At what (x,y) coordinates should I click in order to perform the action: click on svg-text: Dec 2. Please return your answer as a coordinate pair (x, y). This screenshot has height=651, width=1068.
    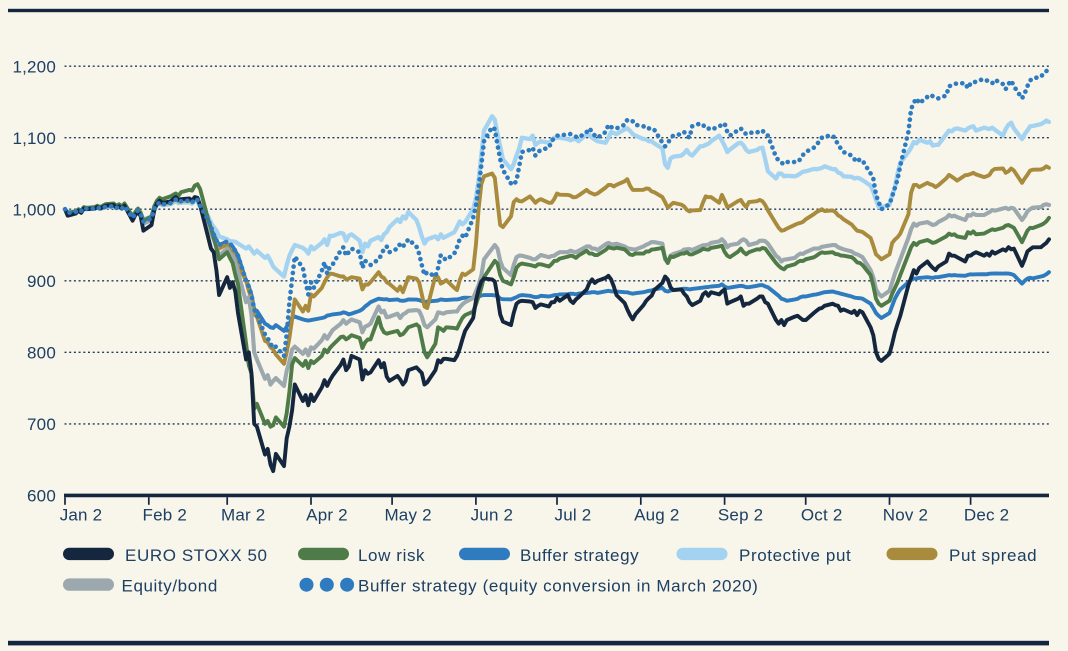
    Looking at the image, I should click on (986, 515).